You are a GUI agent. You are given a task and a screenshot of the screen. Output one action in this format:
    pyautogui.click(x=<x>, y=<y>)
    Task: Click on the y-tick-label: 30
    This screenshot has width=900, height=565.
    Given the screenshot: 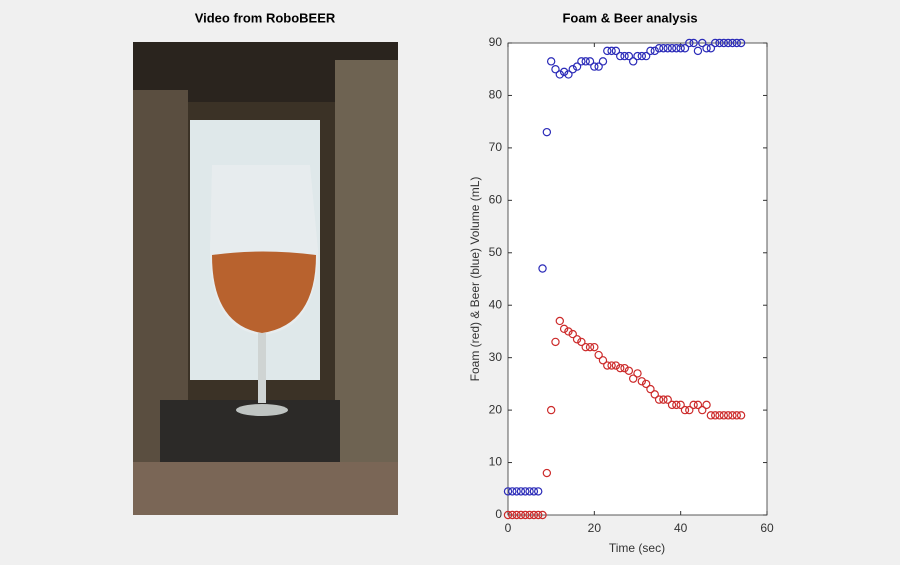 What is the action you would take?
    pyautogui.click(x=496, y=357)
    